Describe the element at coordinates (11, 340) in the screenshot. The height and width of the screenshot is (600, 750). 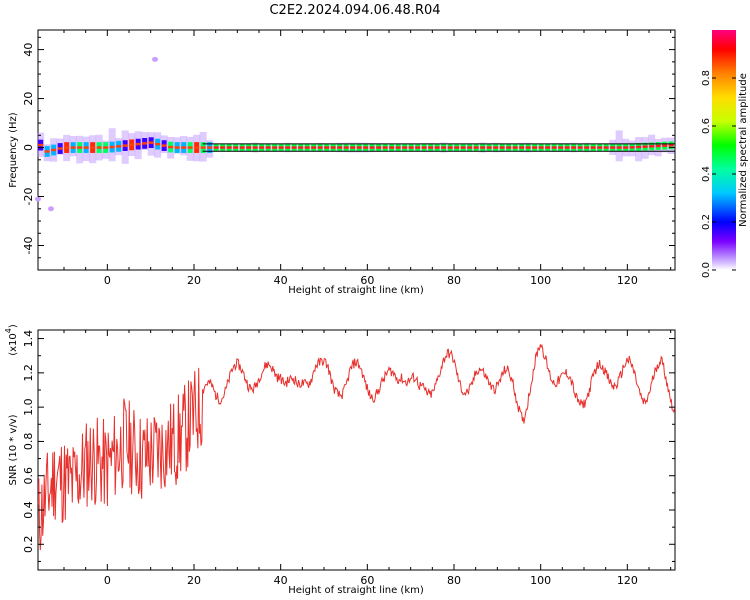
I see `snr-multiplier: (x104)` at that location.